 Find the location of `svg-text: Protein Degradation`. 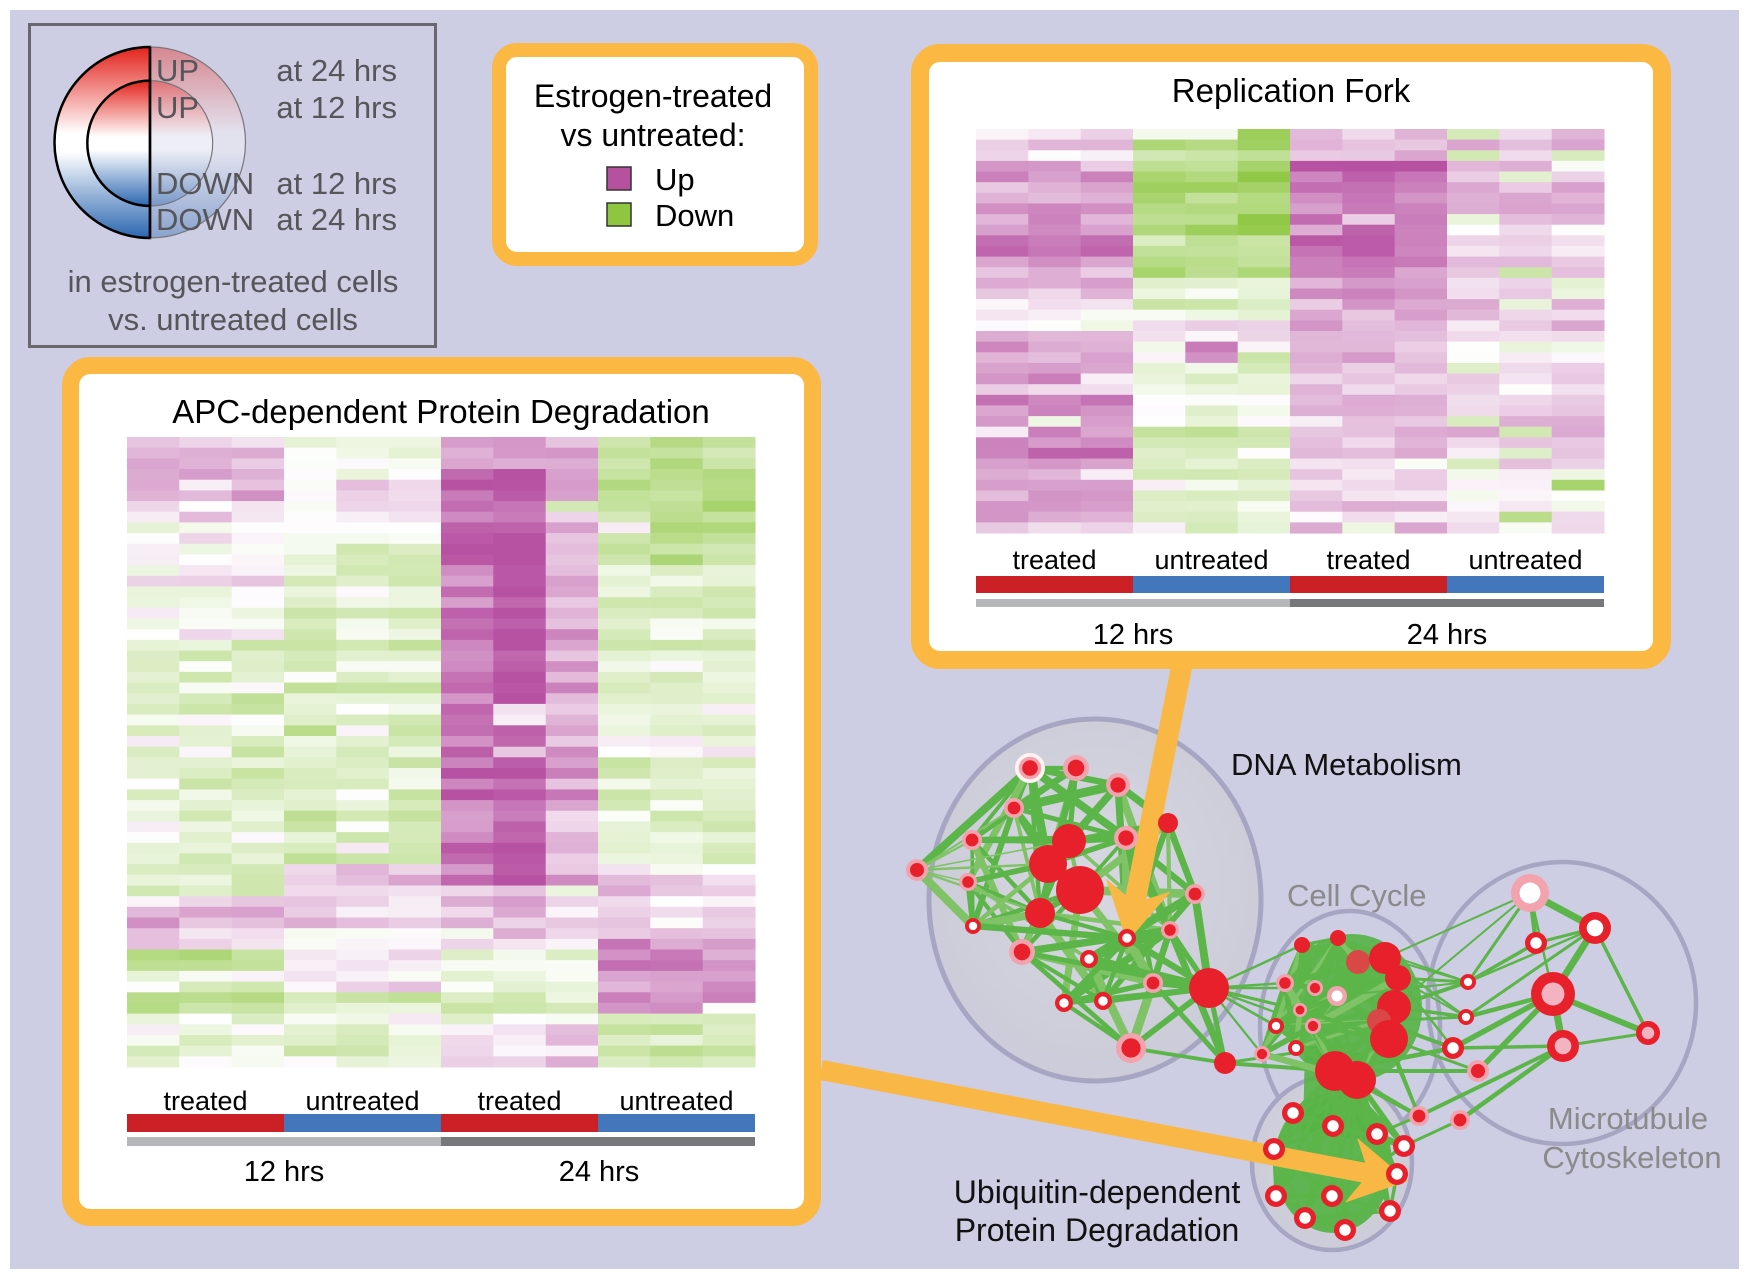

svg-text: Protein Degradation is located at coordinates (1097, 1230).